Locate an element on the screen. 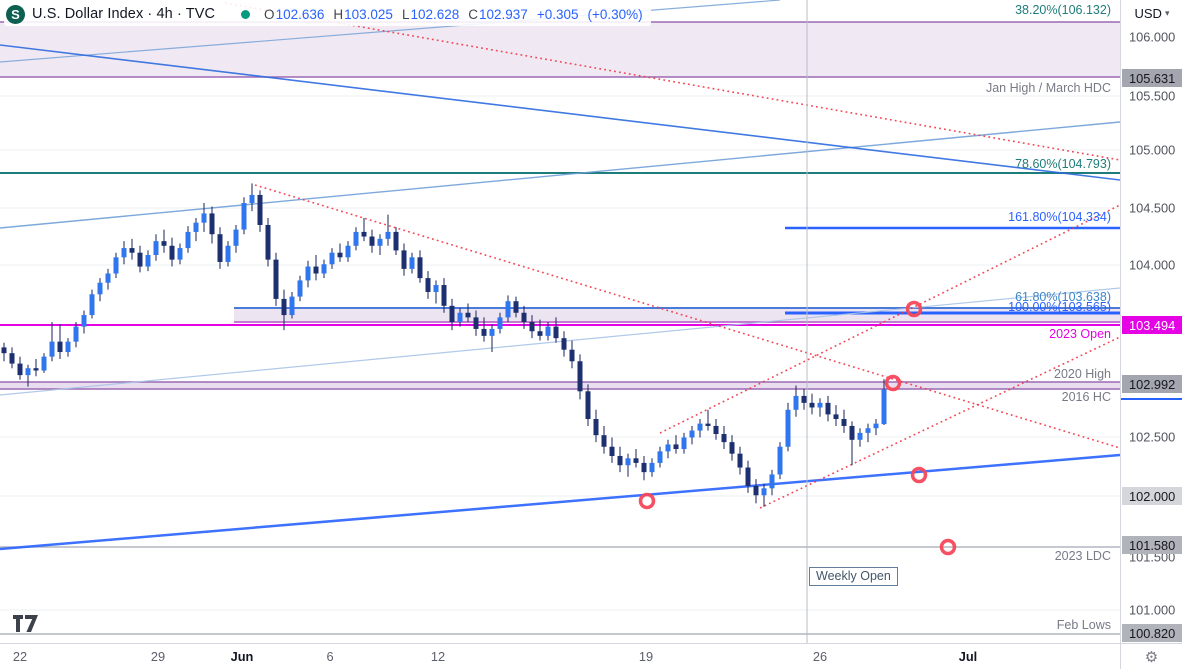  jan-high-march-hdc-band is located at coordinates (560, 49).